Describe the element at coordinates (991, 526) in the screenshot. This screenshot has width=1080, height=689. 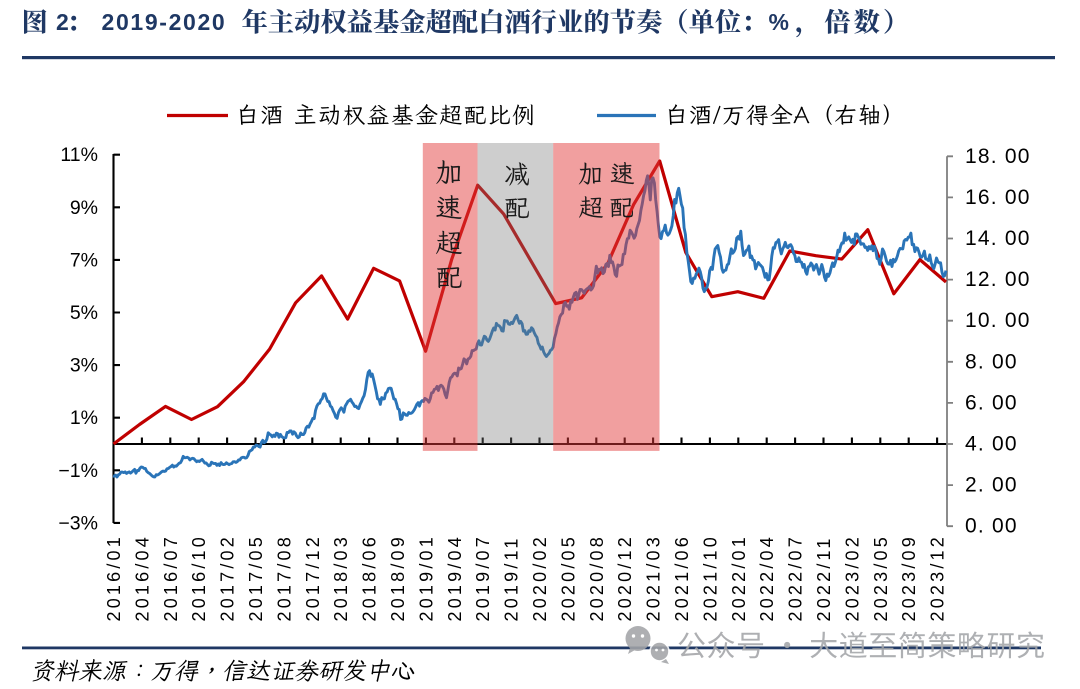
I see `svg-text: 0. 00` at that location.